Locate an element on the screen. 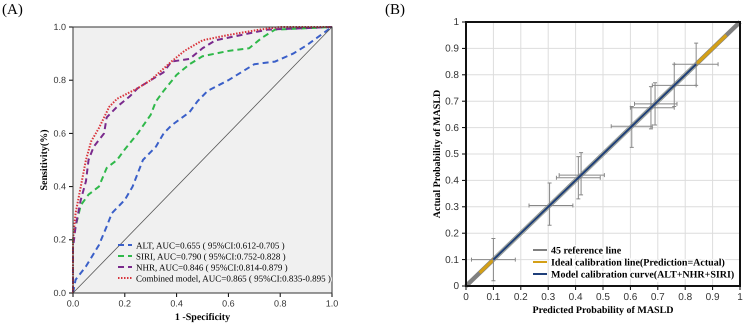  y-tick-label: 0.3 is located at coordinates (452, 207).